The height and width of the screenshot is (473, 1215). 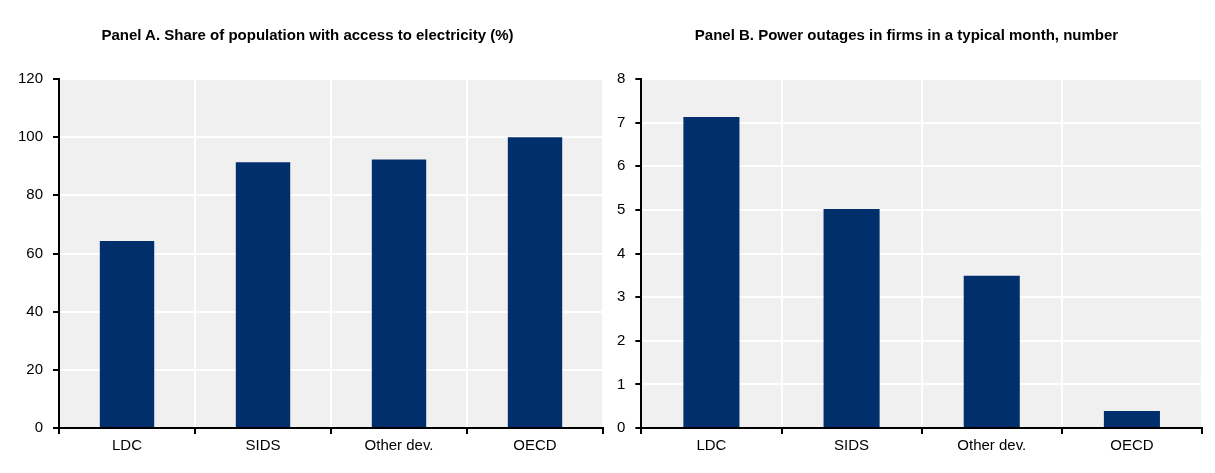 I want to click on y-tick-label: 3, so click(x=621, y=296).